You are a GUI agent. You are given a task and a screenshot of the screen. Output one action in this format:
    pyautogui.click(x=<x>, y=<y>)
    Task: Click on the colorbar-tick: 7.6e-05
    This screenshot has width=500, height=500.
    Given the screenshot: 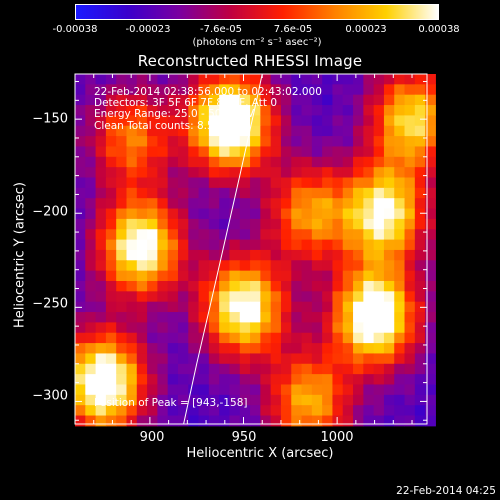 What is the action you would take?
    pyautogui.click(x=293, y=29)
    